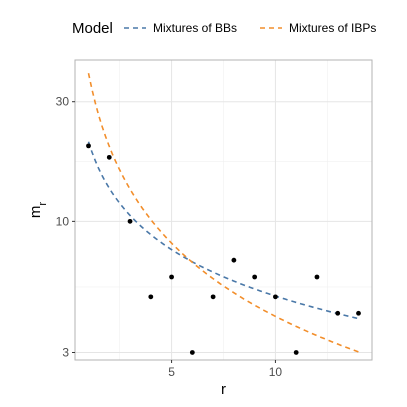 The image size is (407, 407). I want to click on legend: Model Mixtures of BBs Mixtures of IBPs, so click(224, 28).